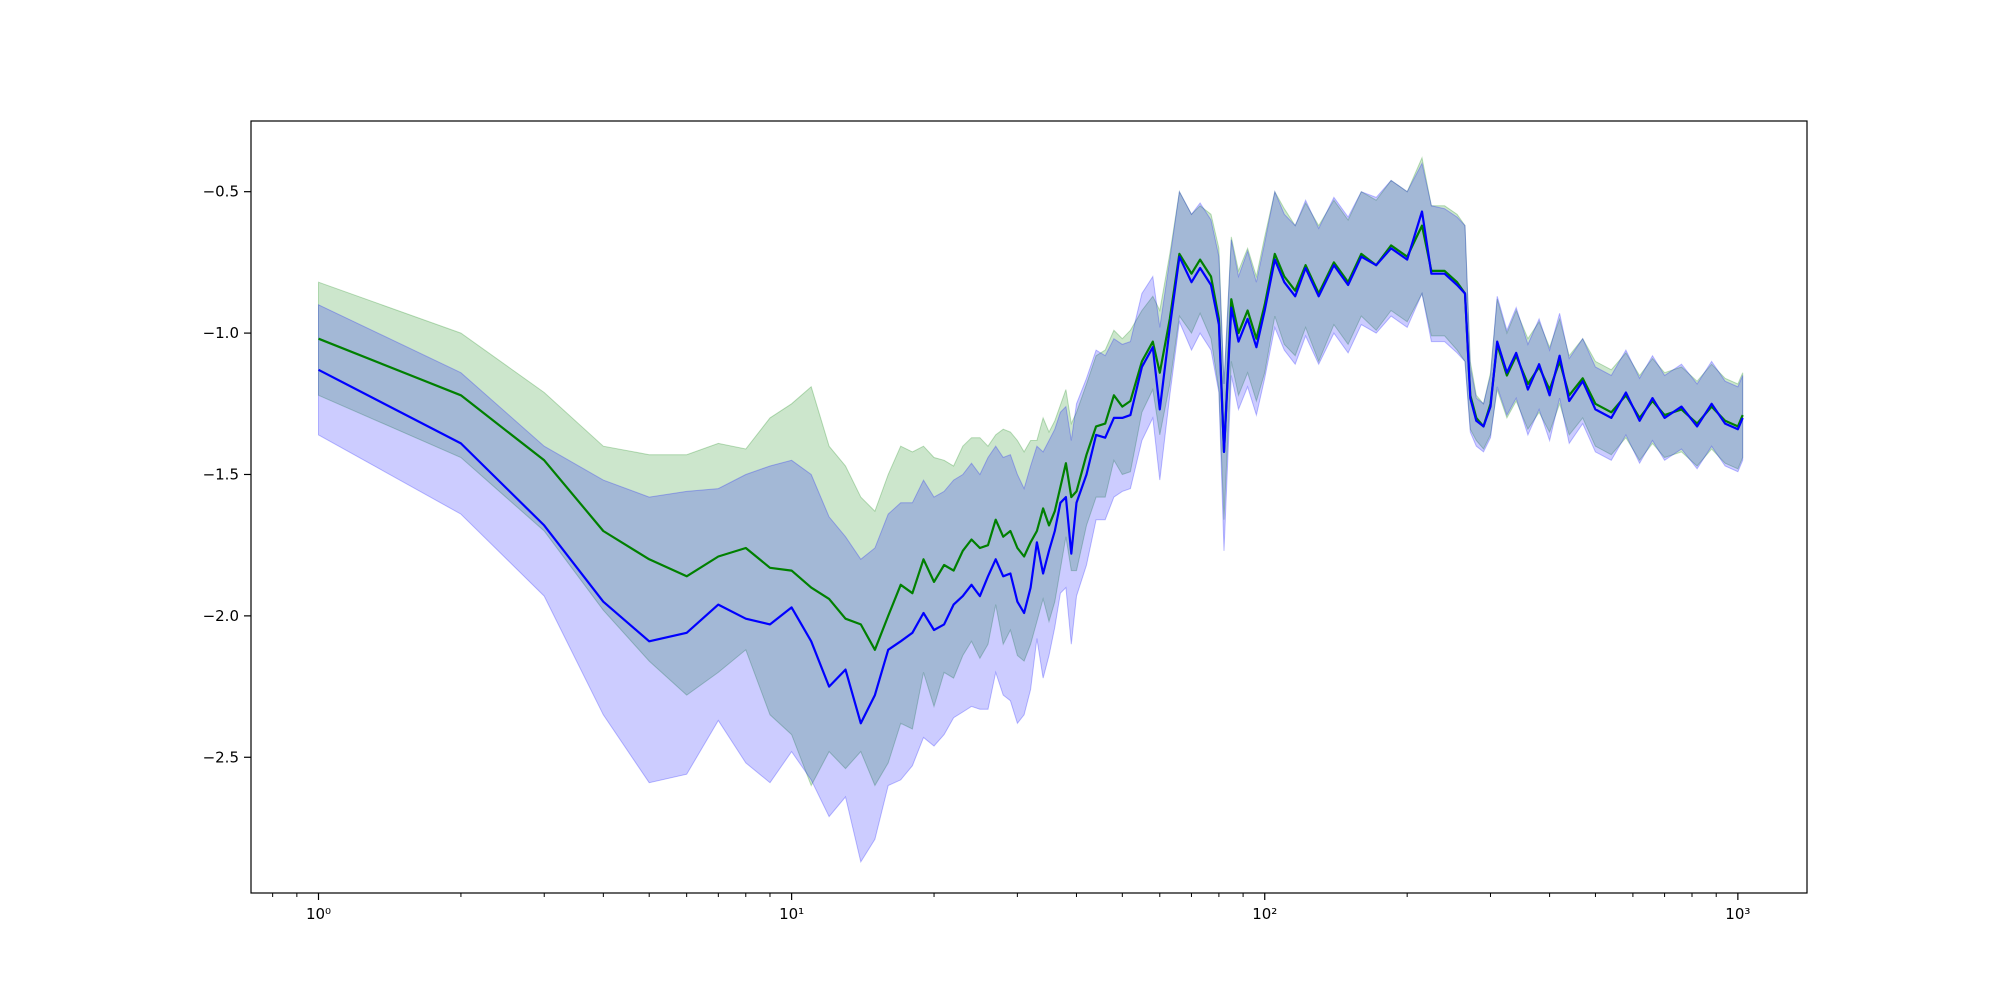 The height and width of the screenshot is (1000, 2000). What do you see at coordinates (1011, 908) in the screenshot?
I see `x-axis: 10⁰ 10¹ 10² 10³` at bounding box center [1011, 908].